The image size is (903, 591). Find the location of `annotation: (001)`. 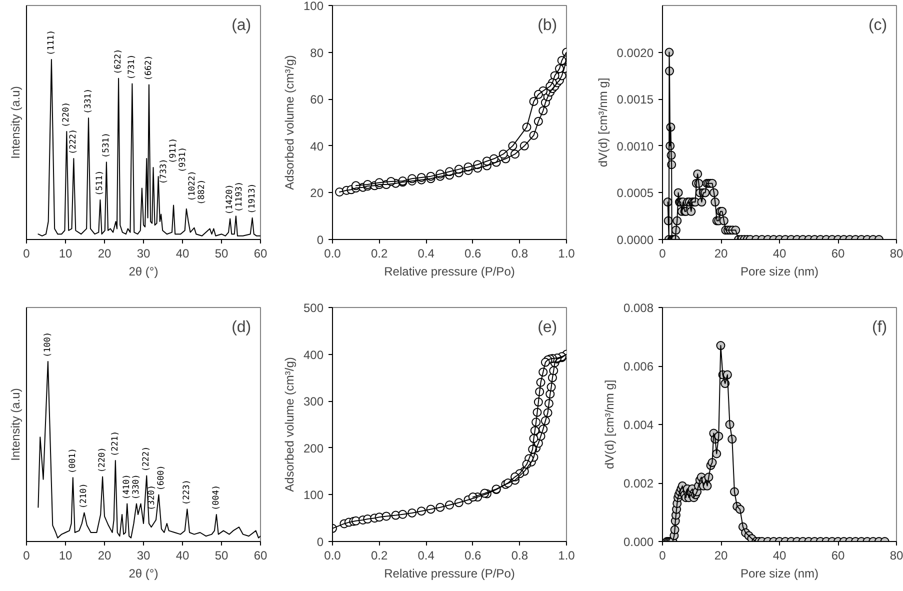

annotation: (001) is located at coordinates (73, 461).